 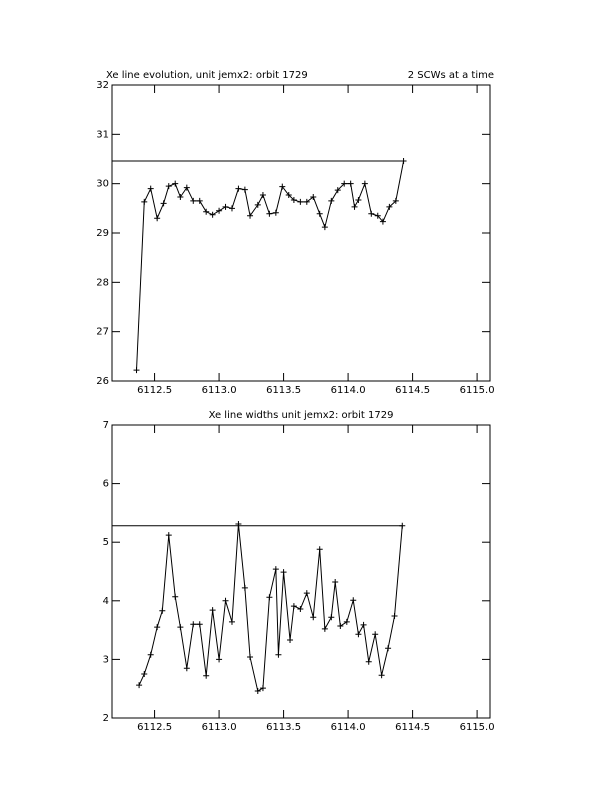 What do you see at coordinates (106, 659) in the screenshot?
I see `y-tick-label: 3` at bounding box center [106, 659].